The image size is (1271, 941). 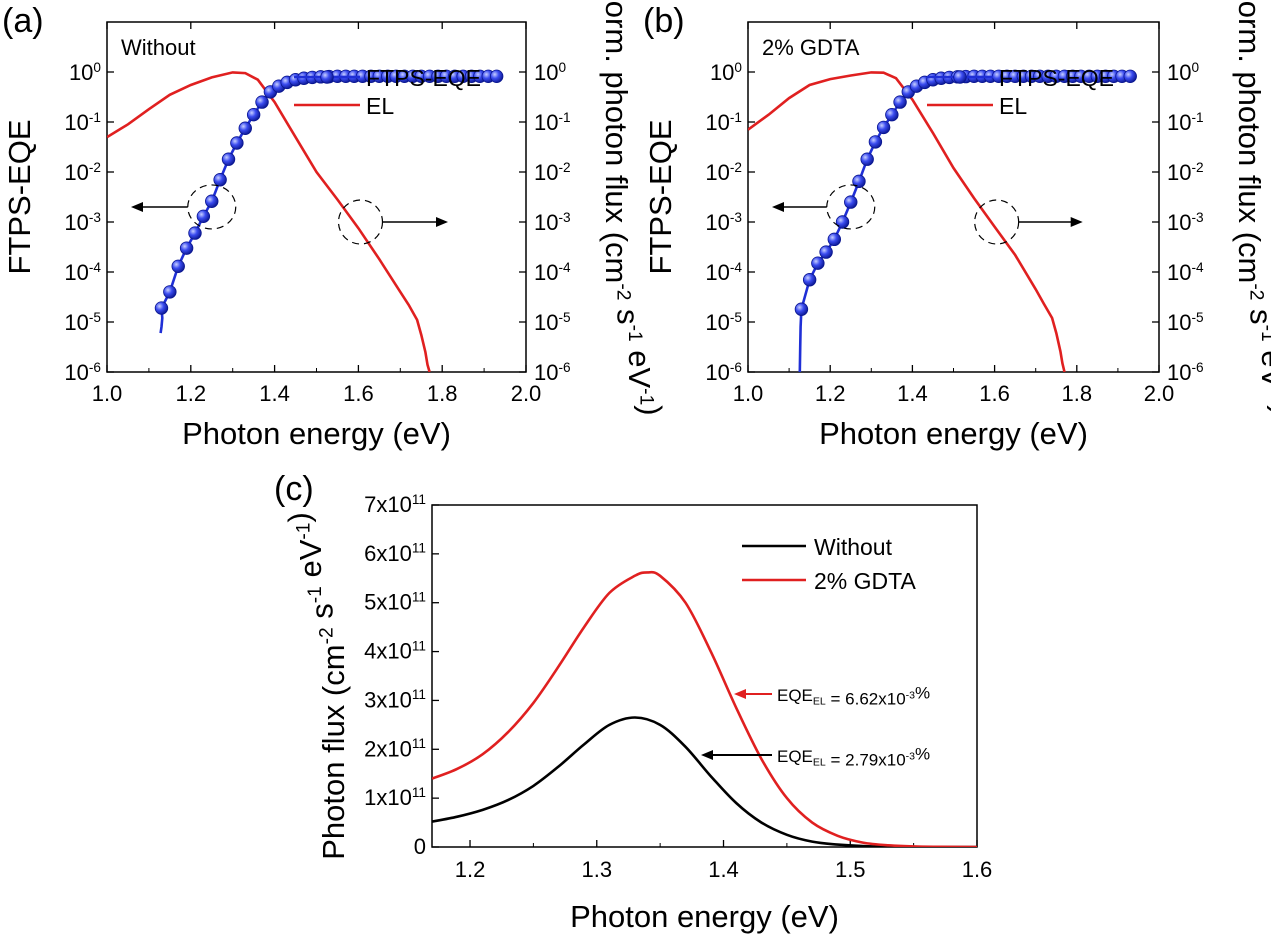 What do you see at coordinates (596, 869) in the screenshot?
I see `x-tick-label: 1.3` at bounding box center [596, 869].